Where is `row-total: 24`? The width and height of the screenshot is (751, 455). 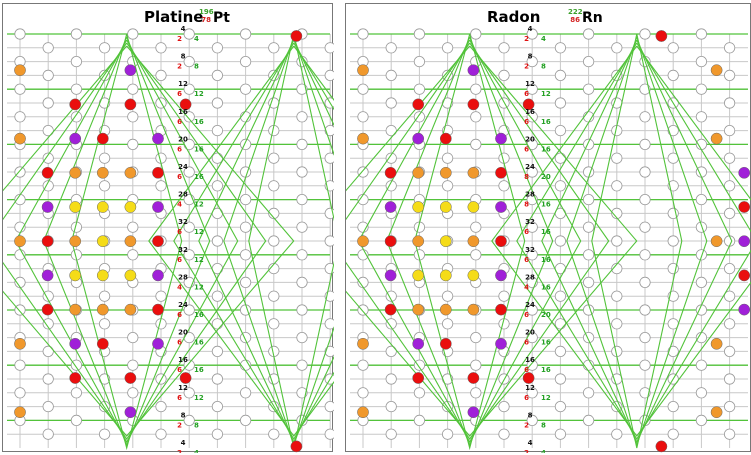 row-total: 24 is located at coordinates (183, 305).